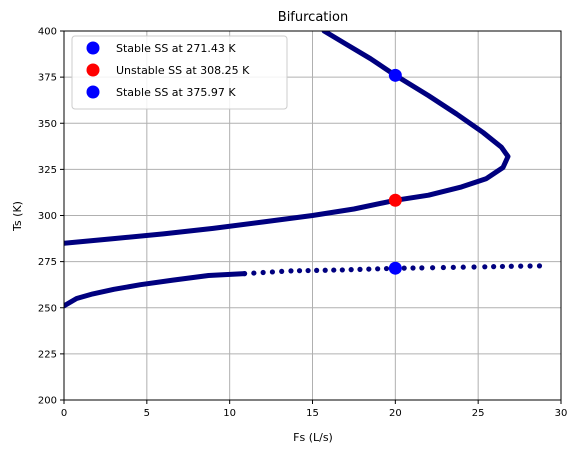  I want to click on legend-box, so click(179, 72).